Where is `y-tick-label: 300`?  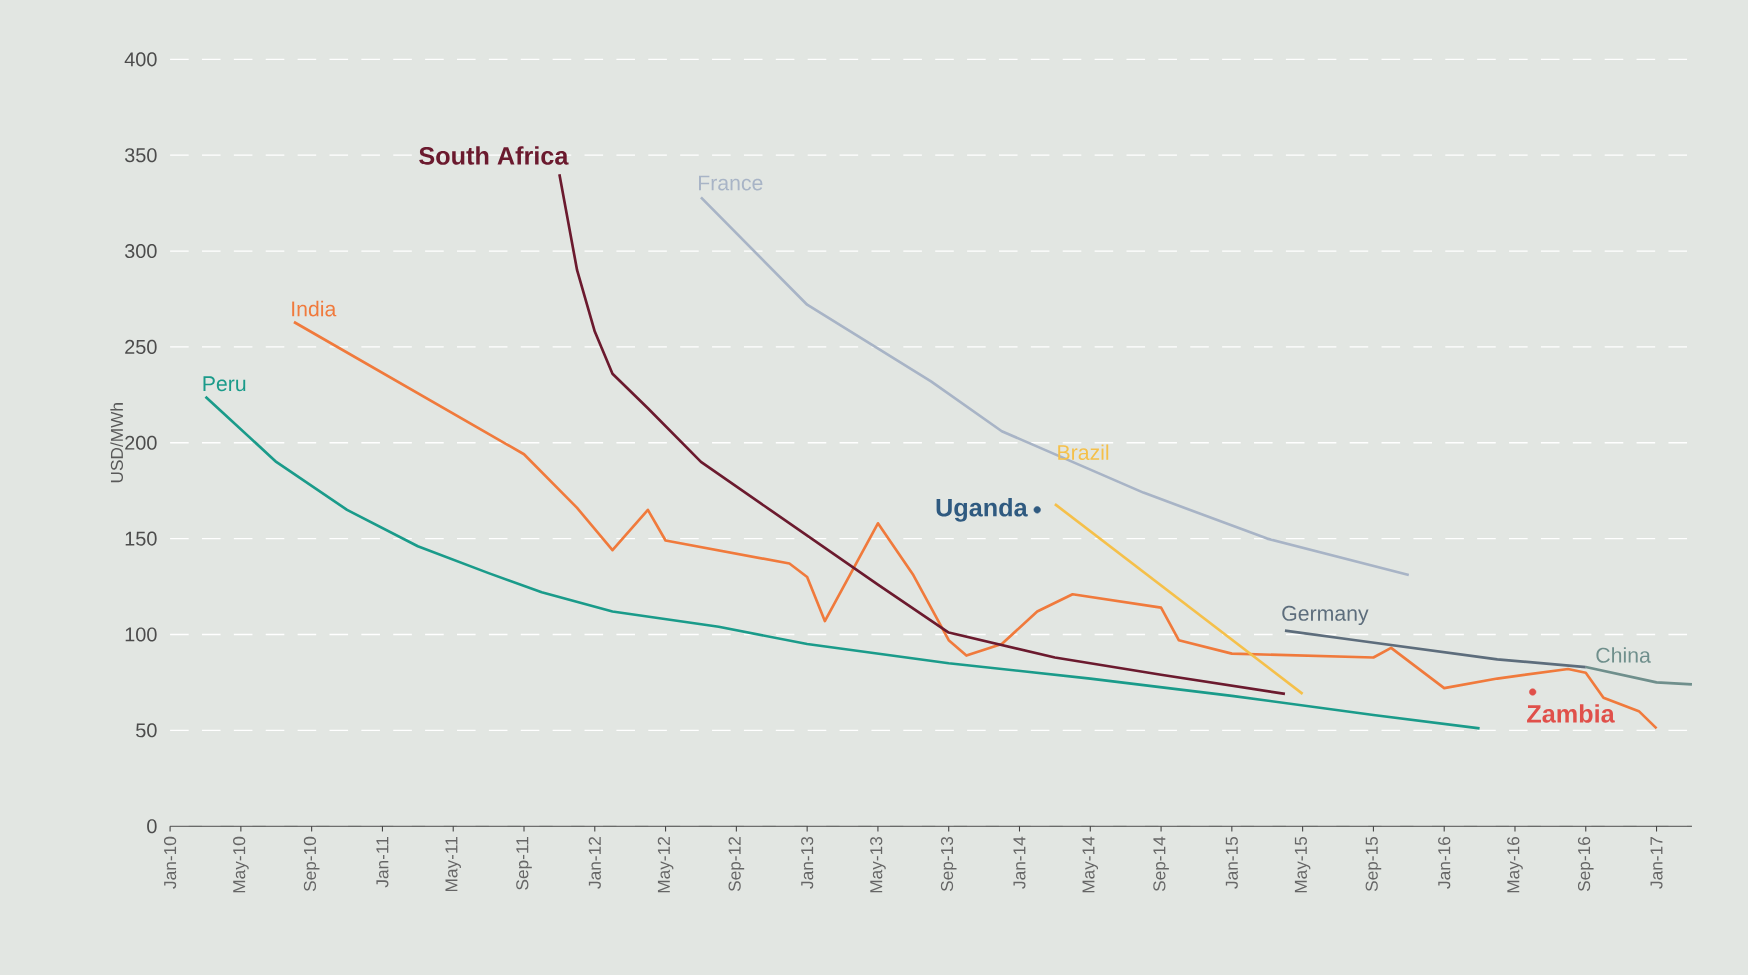
y-tick-label: 300 is located at coordinates (140, 251).